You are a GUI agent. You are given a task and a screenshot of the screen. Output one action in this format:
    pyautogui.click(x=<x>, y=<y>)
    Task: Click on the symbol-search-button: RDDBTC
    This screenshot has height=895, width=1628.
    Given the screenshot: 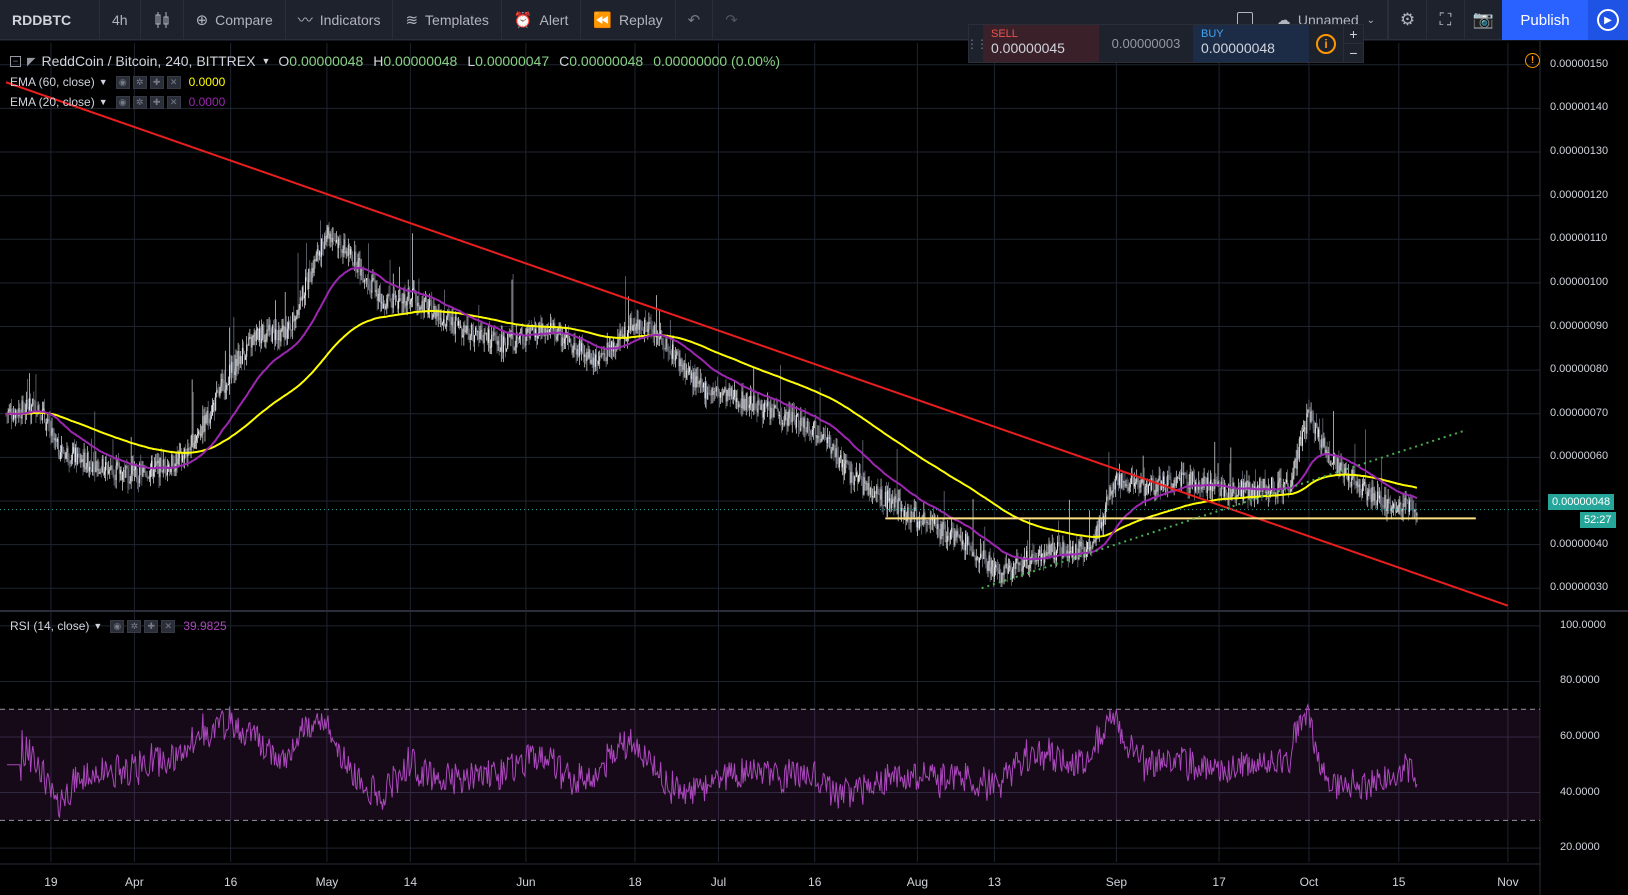 What is the action you would take?
    pyautogui.click(x=50, y=20)
    